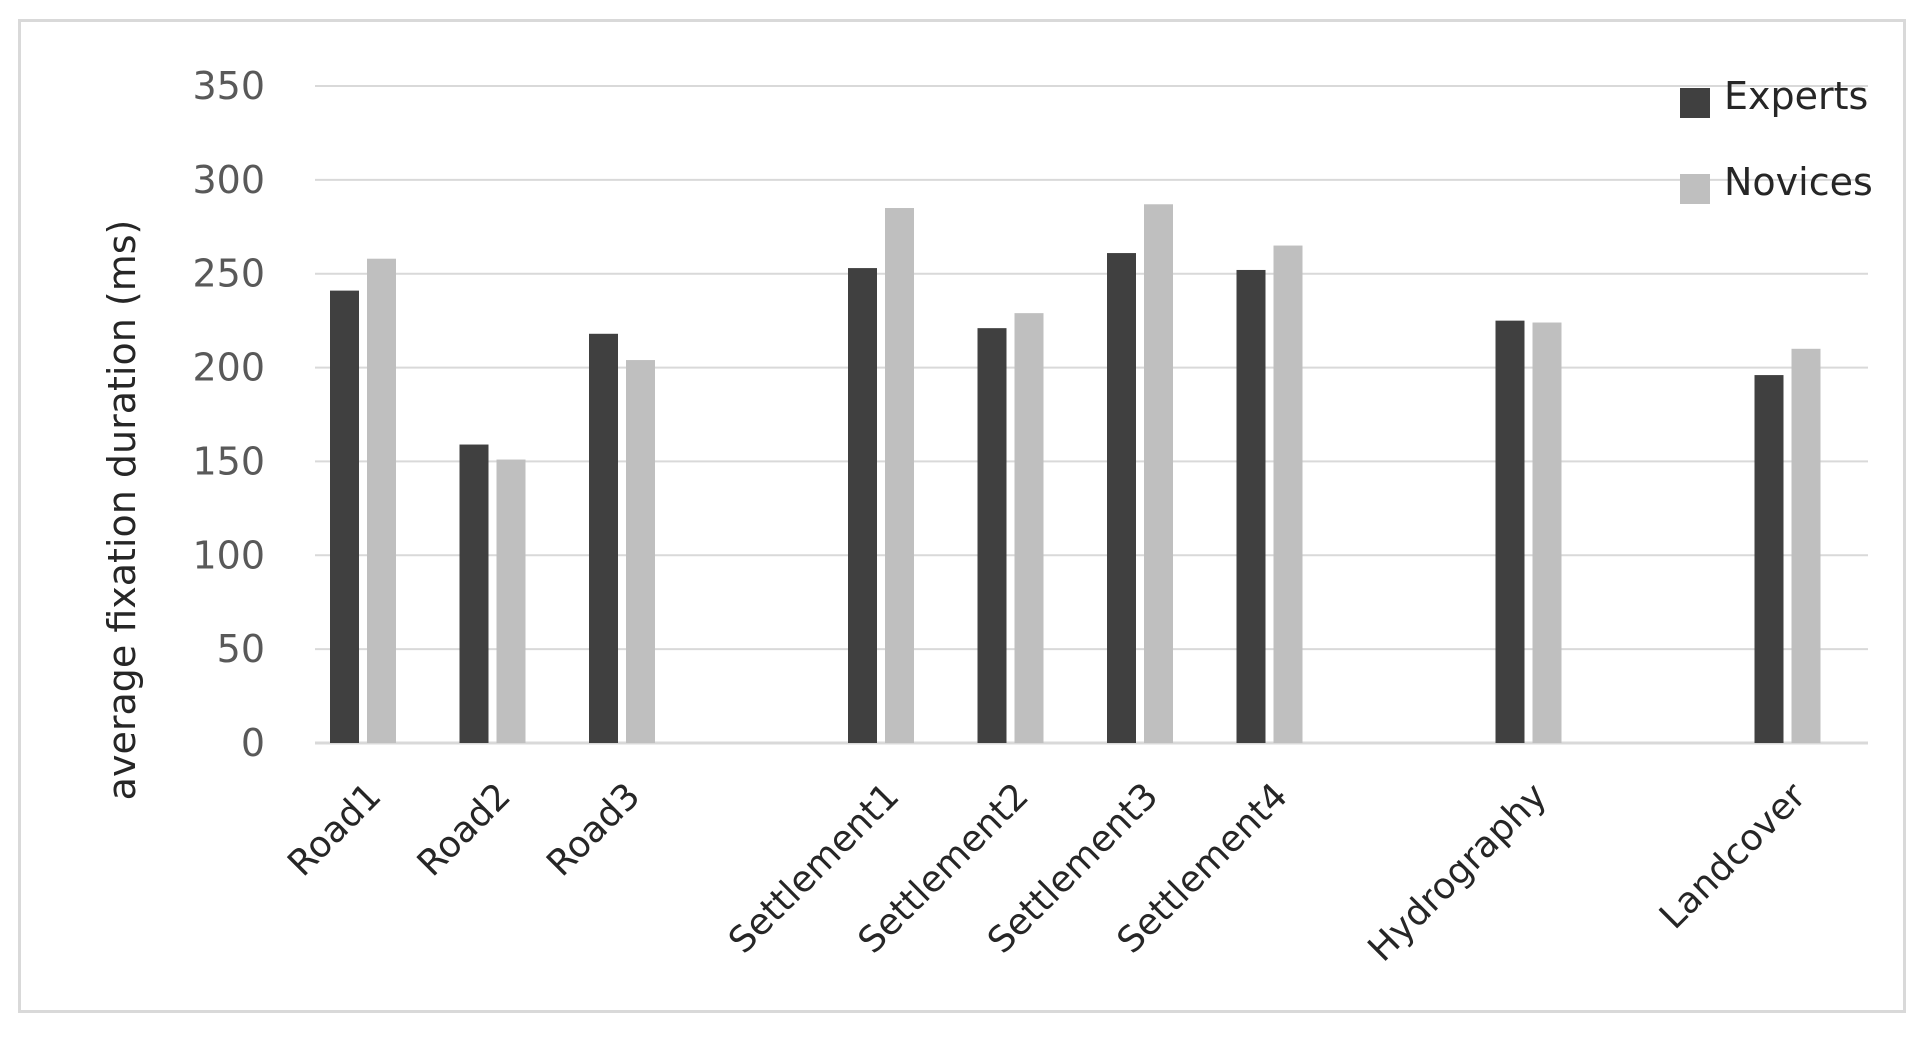  I want to click on legend-swatch-experts, so click(1695, 103).